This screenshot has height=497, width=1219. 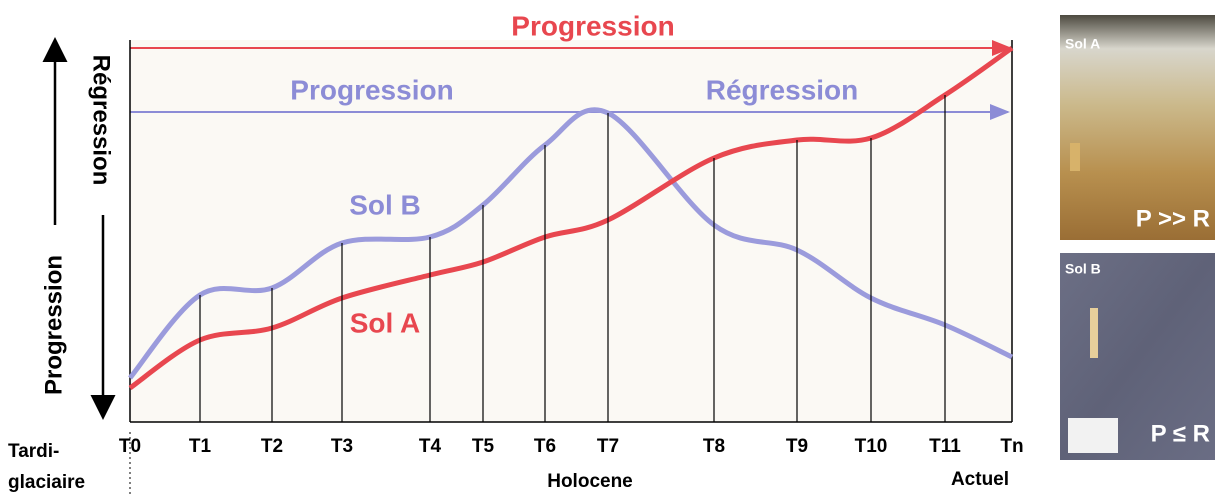 I want to click on time-label: T6, so click(x=545, y=446).